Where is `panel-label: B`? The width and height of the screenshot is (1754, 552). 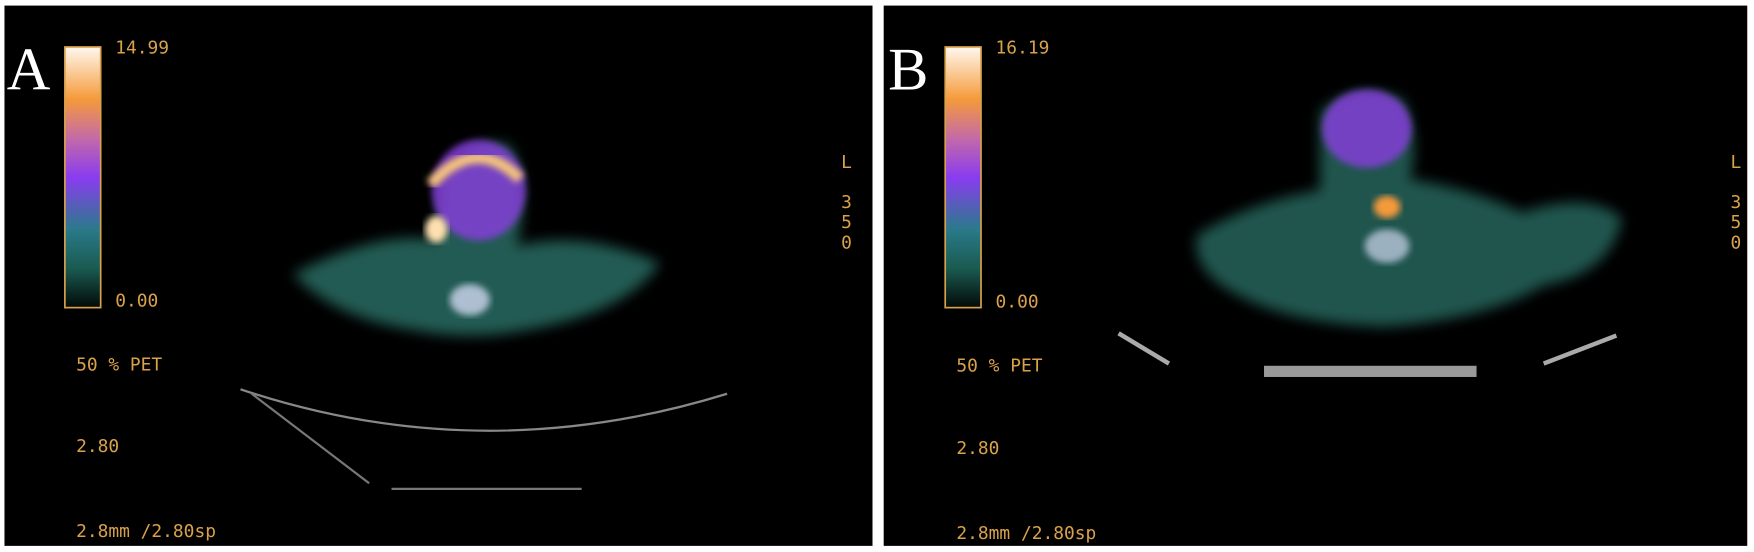
panel-label: B is located at coordinates (908, 69).